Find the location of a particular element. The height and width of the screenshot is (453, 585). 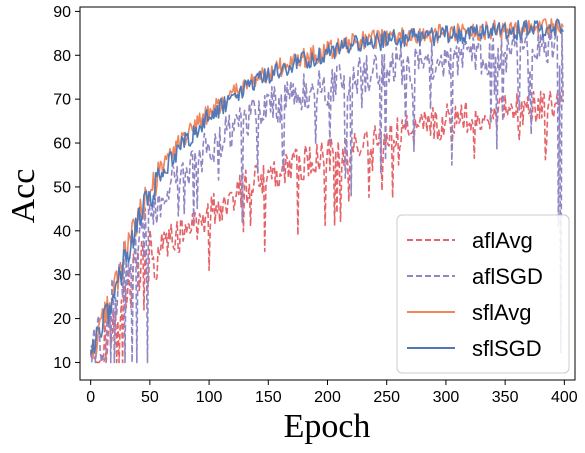

y-axis-title: Acc is located at coordinates (23, 196).